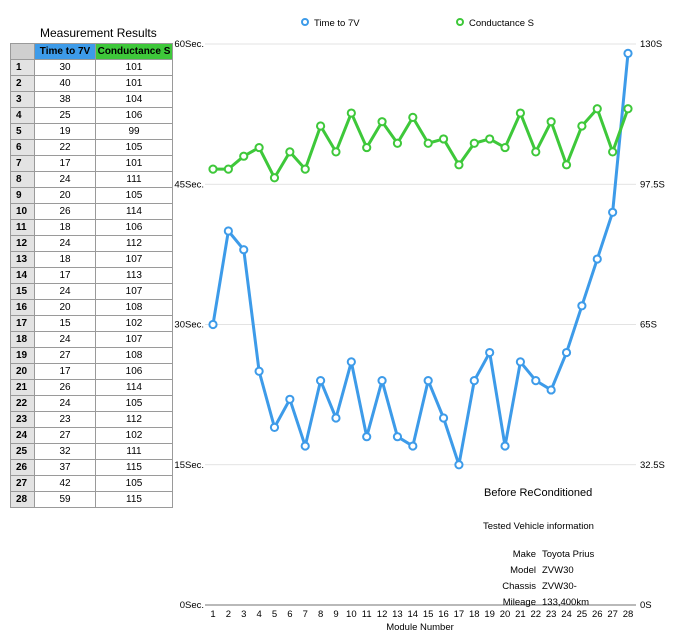 This screenshot has width=676, height=638. I want to click on table-corner, so click(22, 51).